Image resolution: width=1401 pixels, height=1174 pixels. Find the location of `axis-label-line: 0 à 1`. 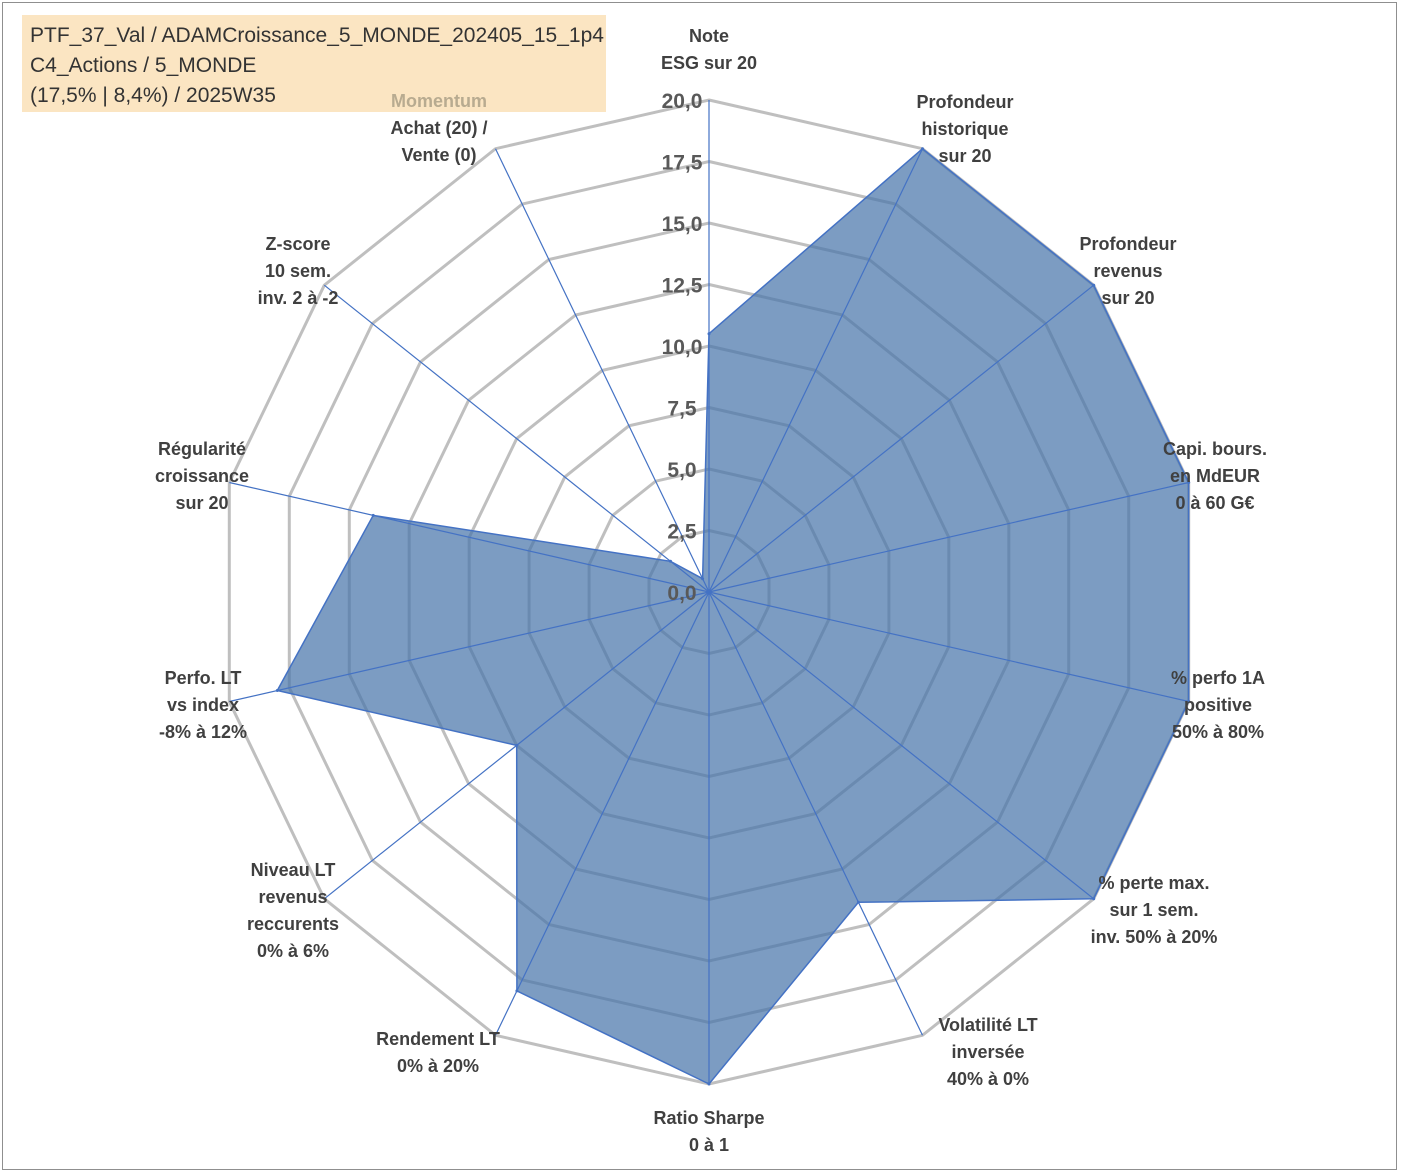

axis-label-line: 0 à 1 is located at coordinates (709, 1145).